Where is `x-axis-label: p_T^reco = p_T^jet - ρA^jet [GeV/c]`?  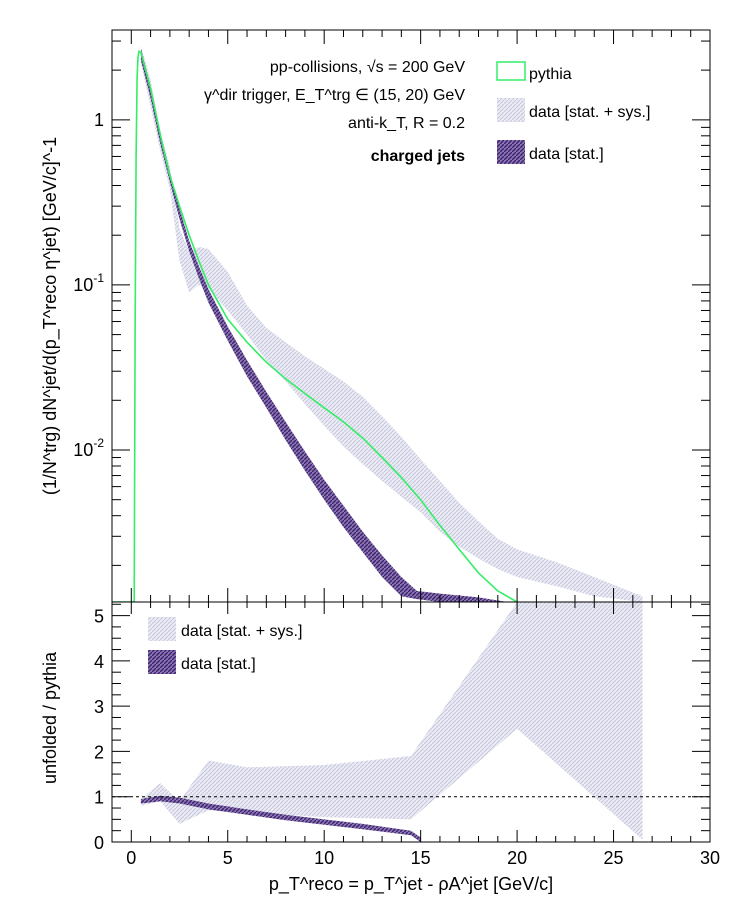
x-axis-label: p_T^reco = p_T^jet - ρA^jet [GeV/c] is located at coordinates (411, 884).